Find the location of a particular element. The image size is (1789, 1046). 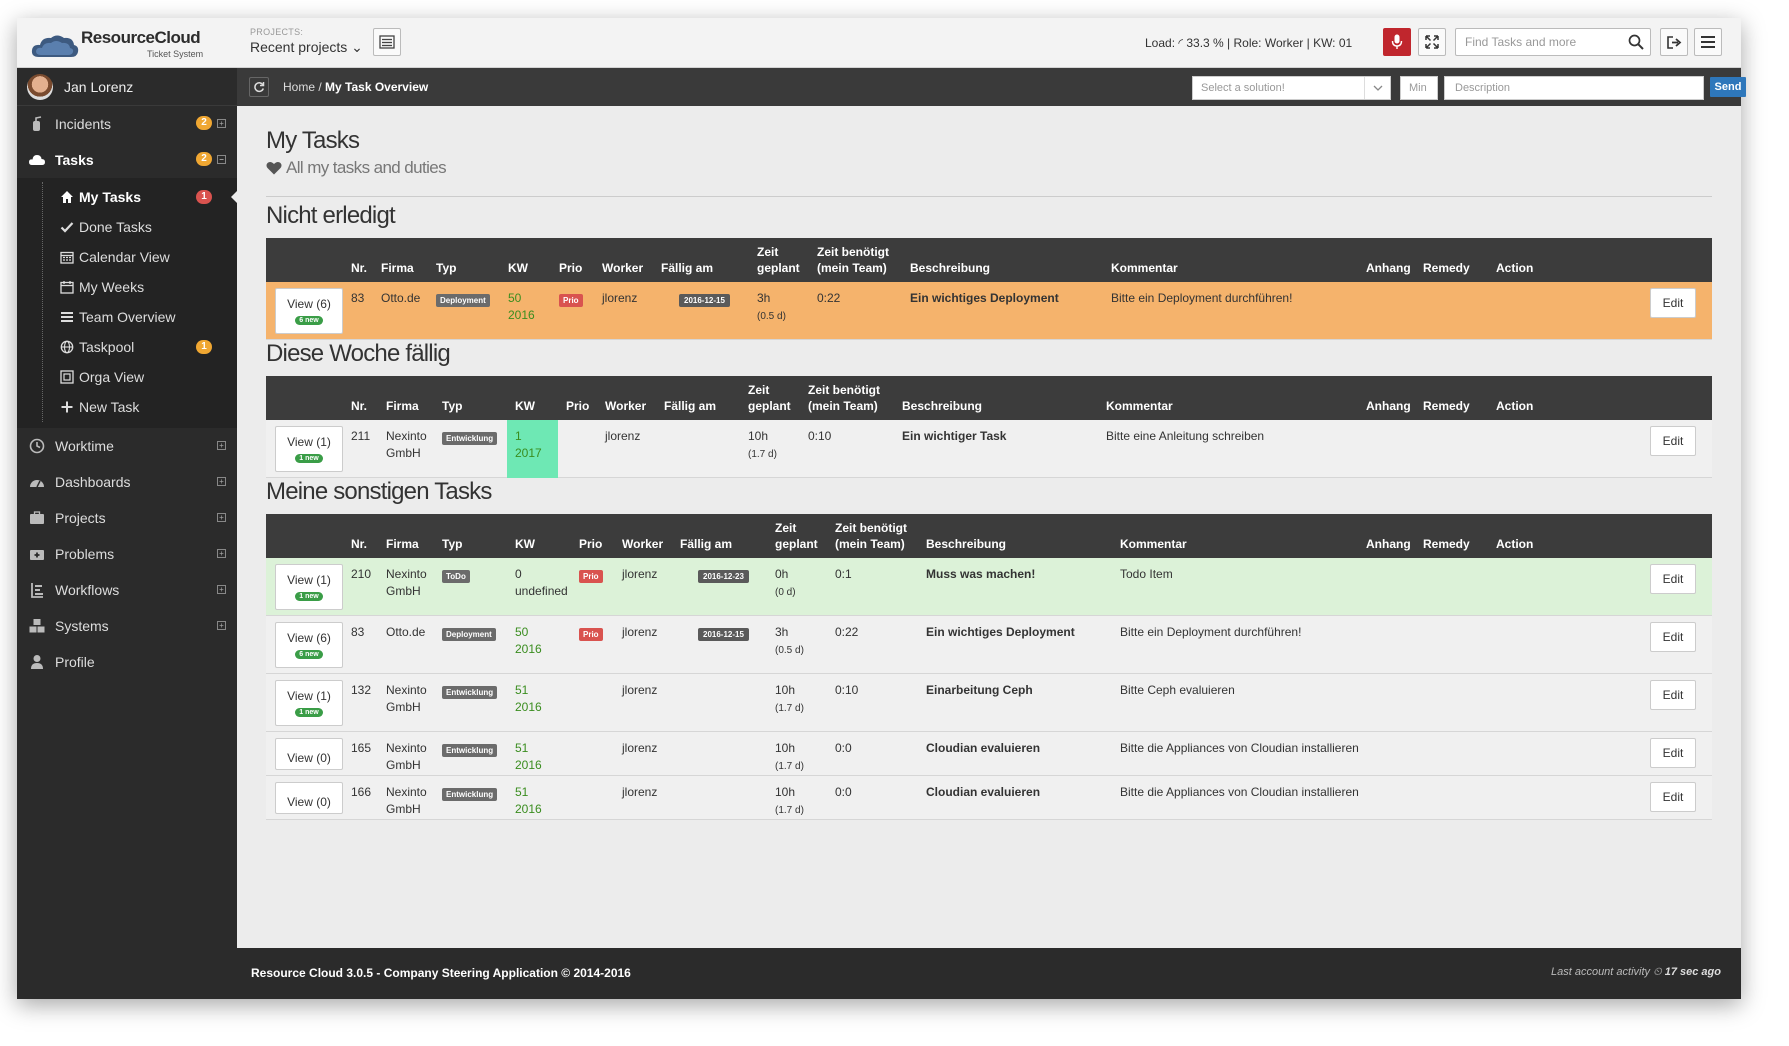

sidebar-item-dashboards: Dashboards + is located at coordinates (127, 482).